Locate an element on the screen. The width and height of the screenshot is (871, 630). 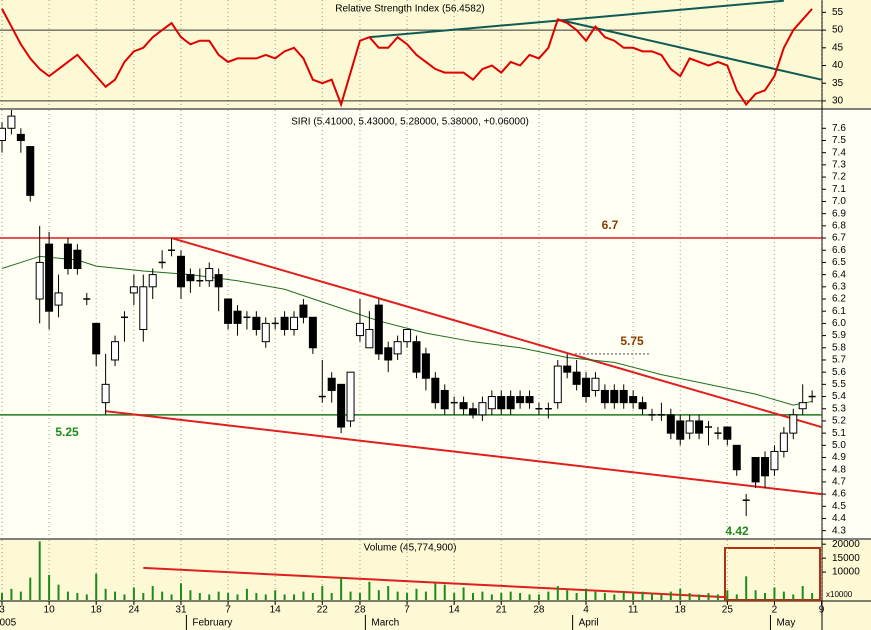
annotation: 5.25 is located at coordinates (67, 432).